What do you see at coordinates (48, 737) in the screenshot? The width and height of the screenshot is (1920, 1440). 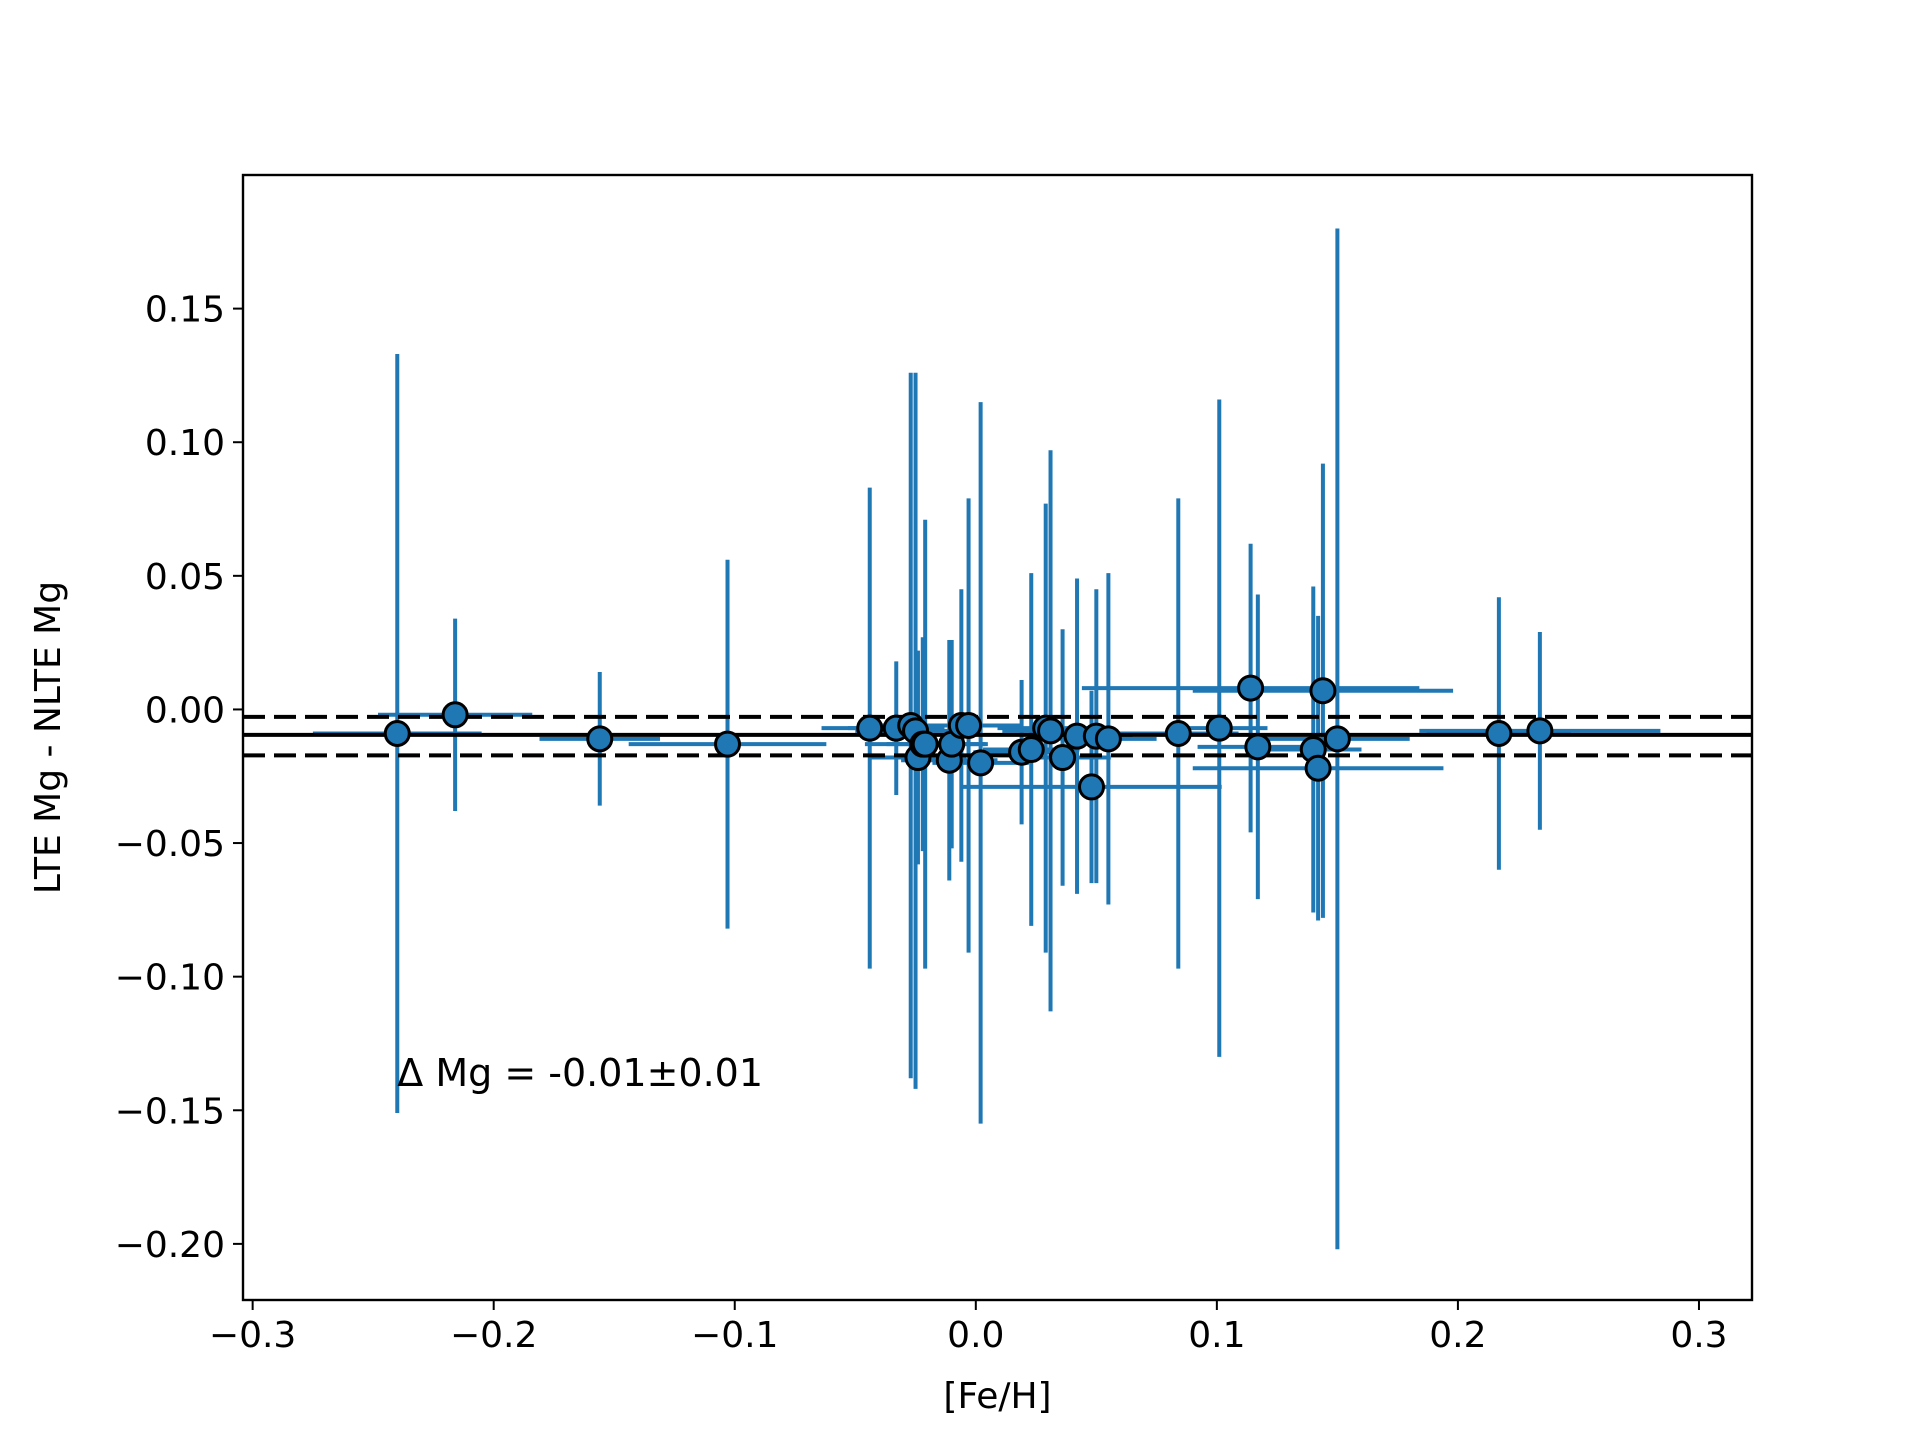 I see `y-axis-label: LTE Mg - NLTE Mg` at bounding box center [48, 737].